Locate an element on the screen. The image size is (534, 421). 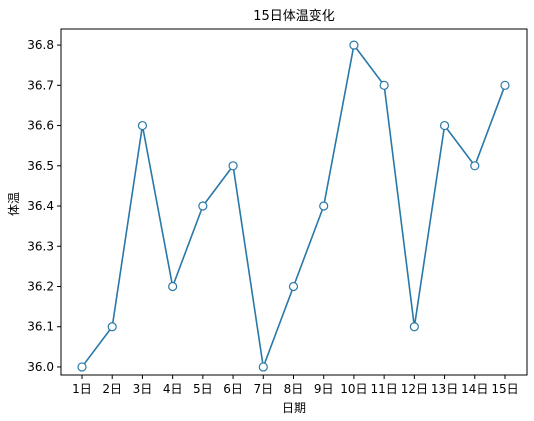
y-tick-label: 36.6 is located at coordinates (40, 126).